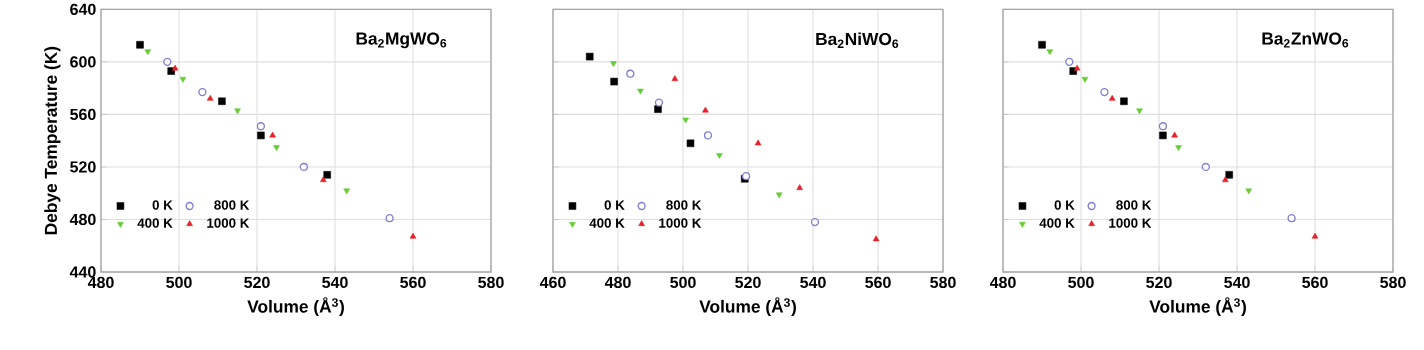  I want to click on y-tick-label: 560, so click(83, 114).